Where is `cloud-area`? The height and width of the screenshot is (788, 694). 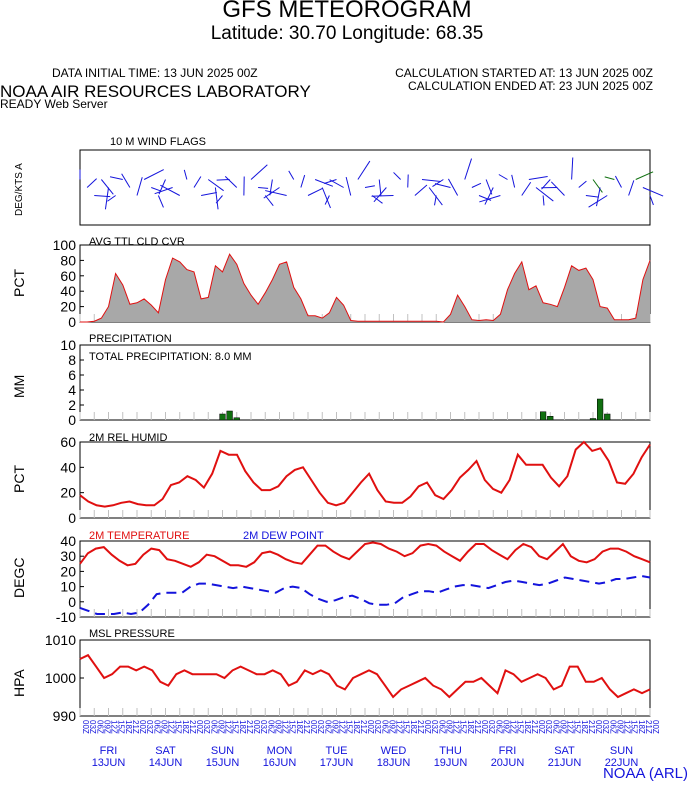 cloud-area is located at coordinates (365, 288).